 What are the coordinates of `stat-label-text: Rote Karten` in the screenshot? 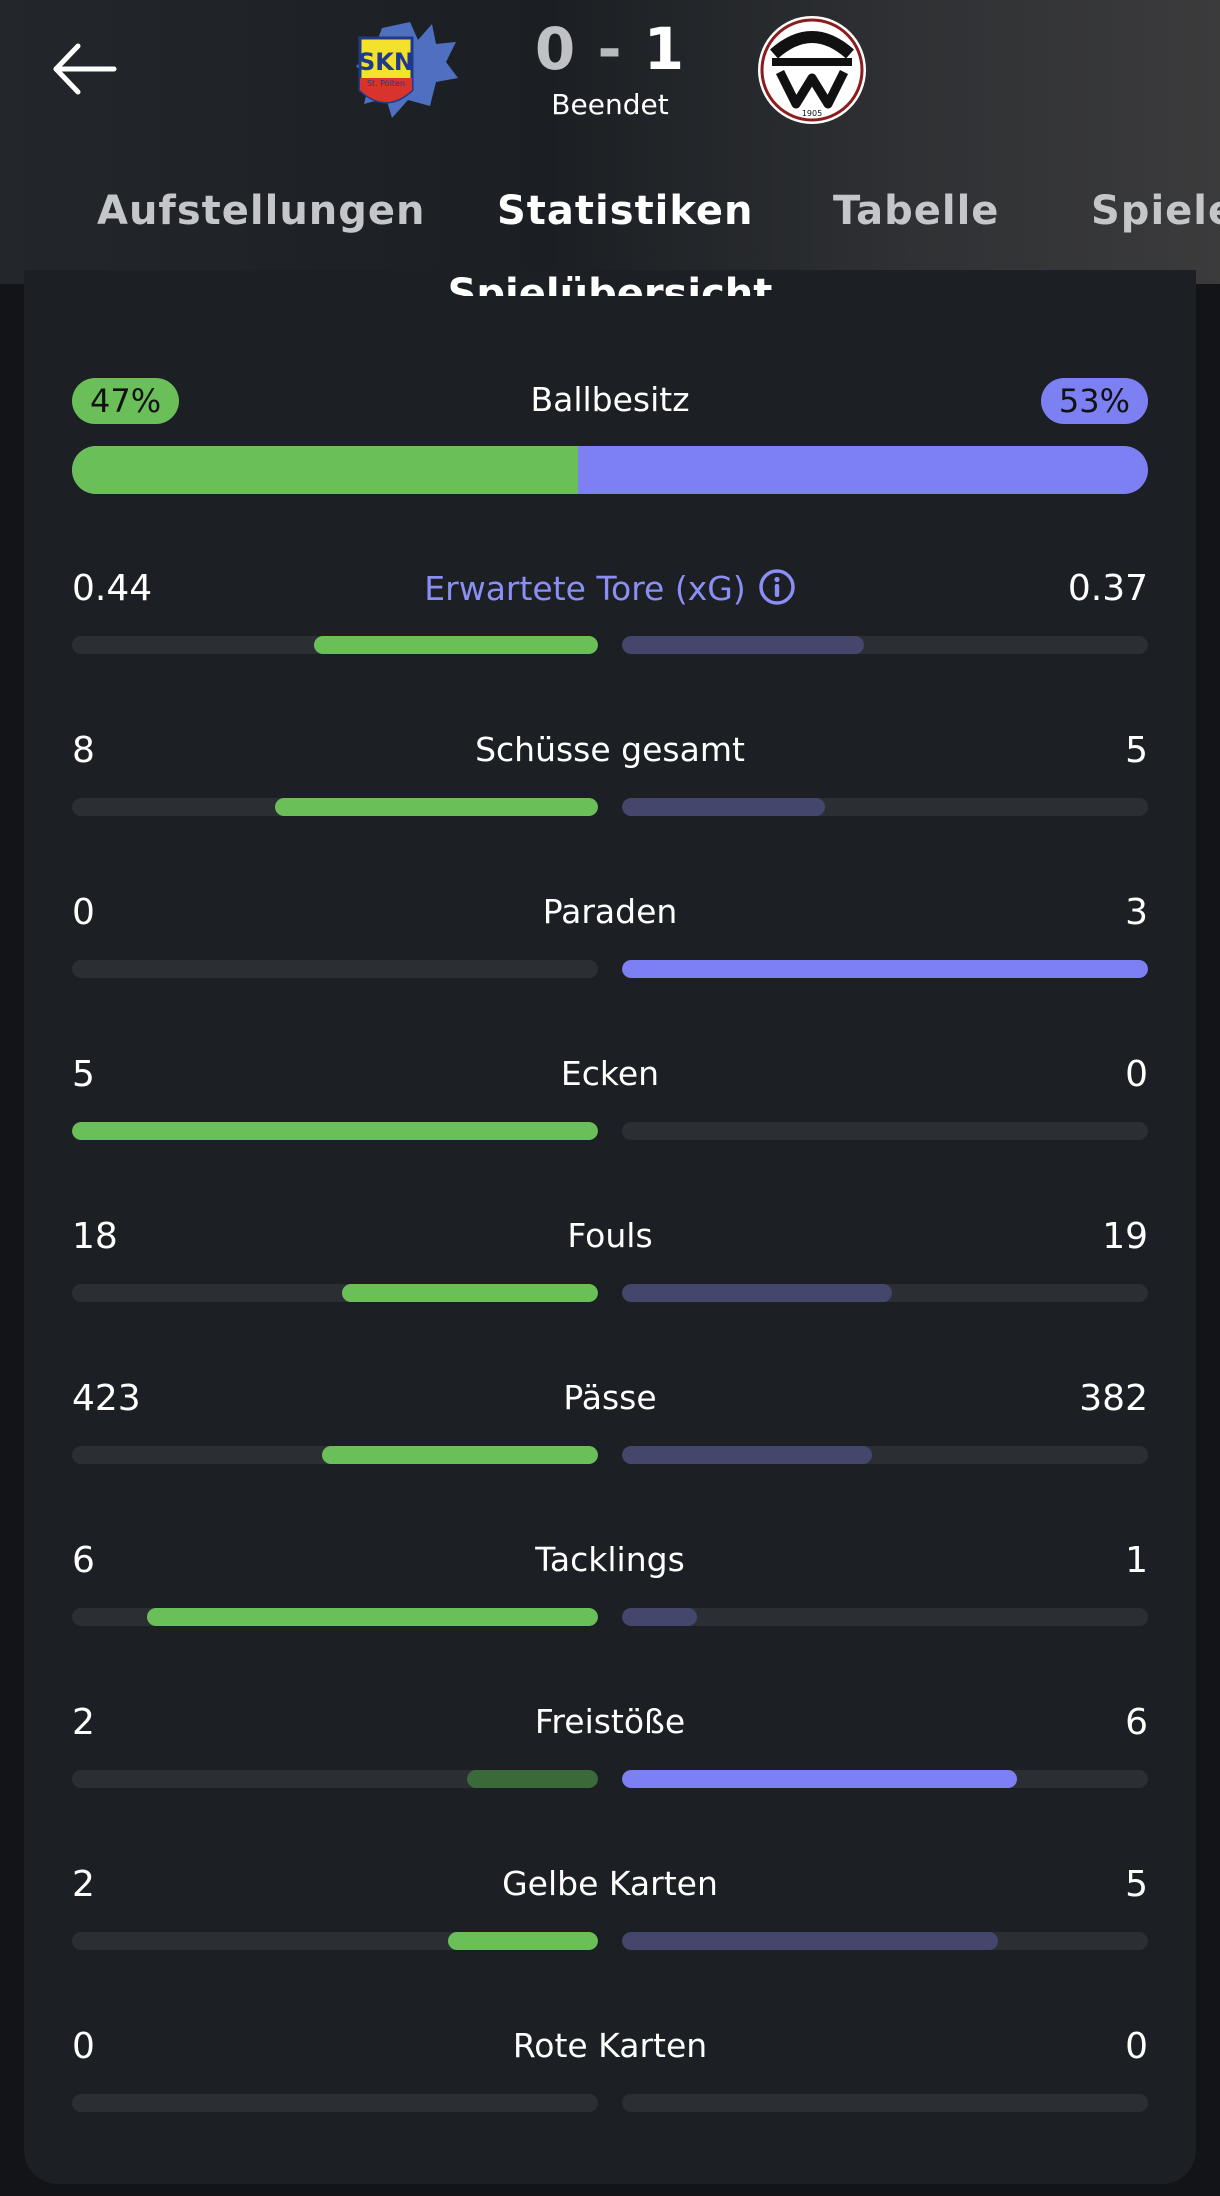 It's located at (610, 2045).